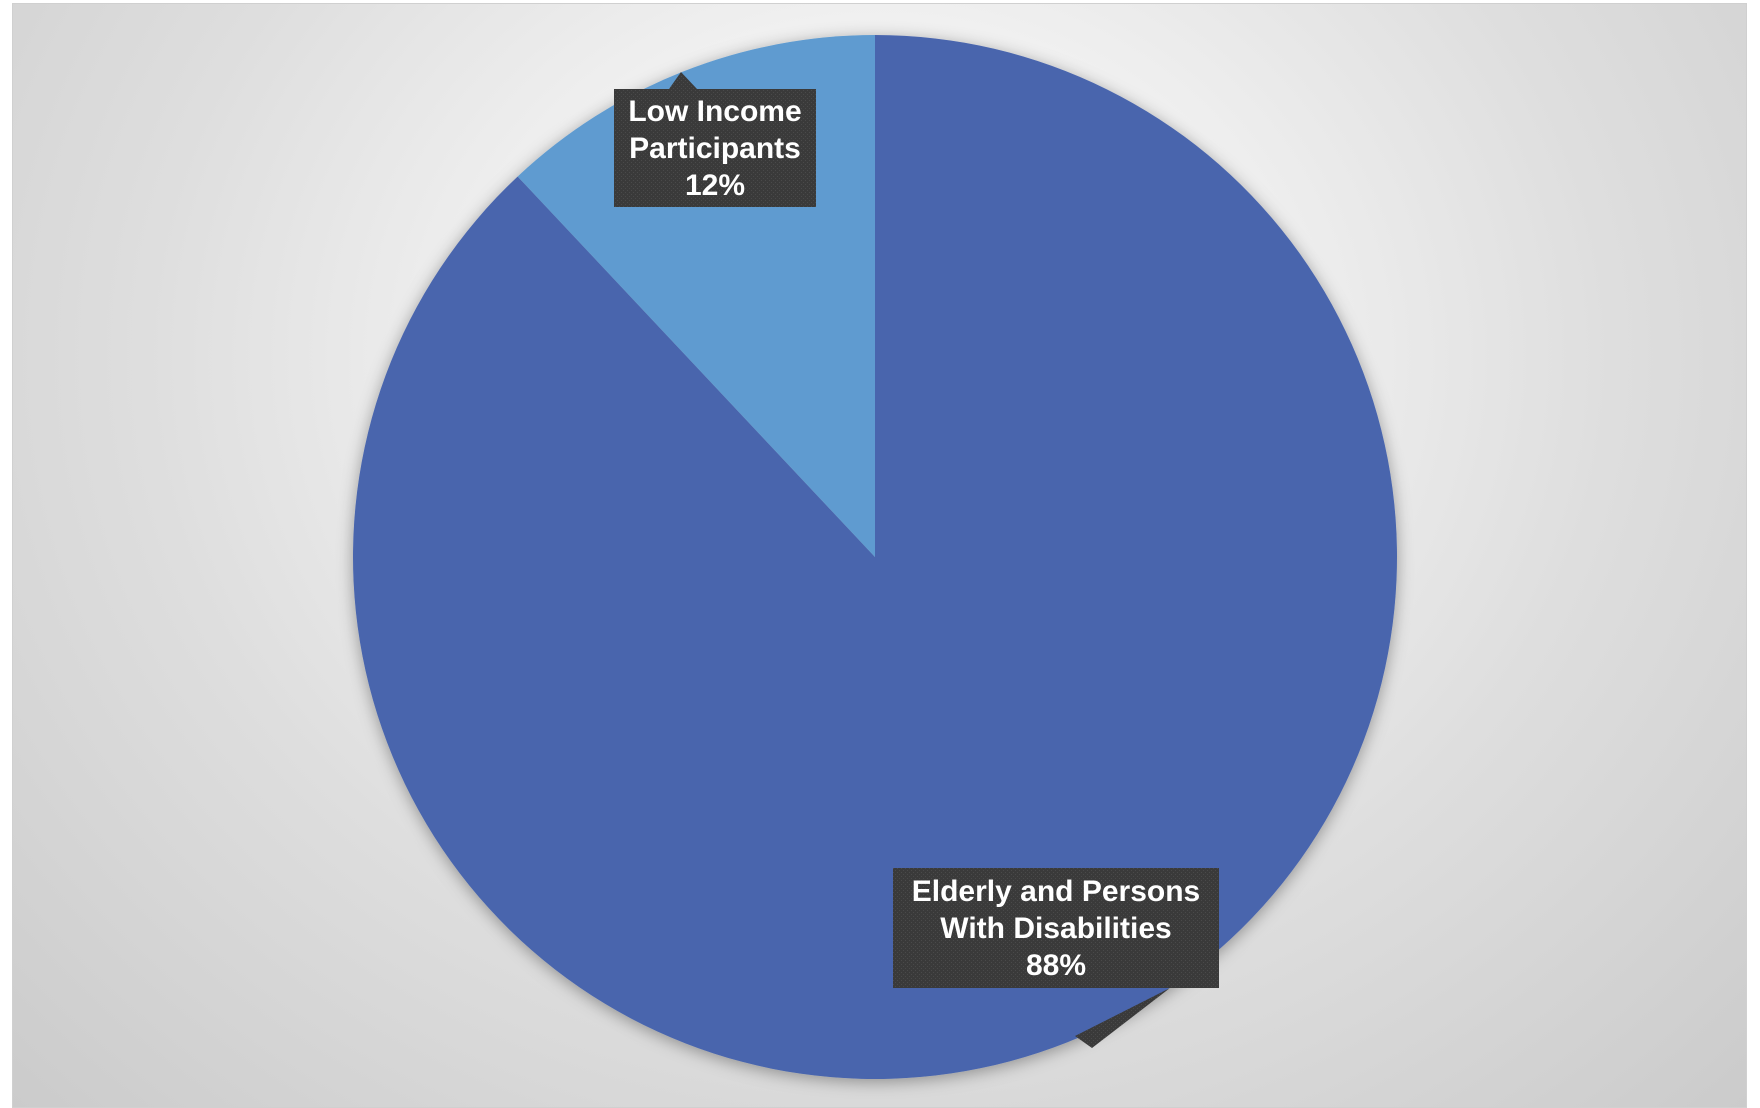 The height and width of the screenshot is (1108, 1760). I want to click on callout-category-label: Participants, so click(715, 148).